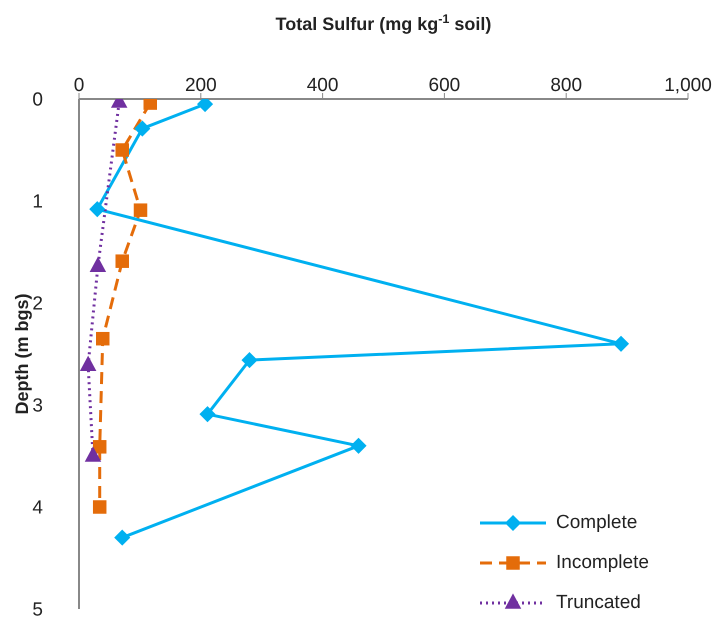 Image resolution: width=722 pixels, height=637 pixels. Describe the element at coordinates (37, 304) in the screenshot. I see `y-tick-label: 2` at that location.